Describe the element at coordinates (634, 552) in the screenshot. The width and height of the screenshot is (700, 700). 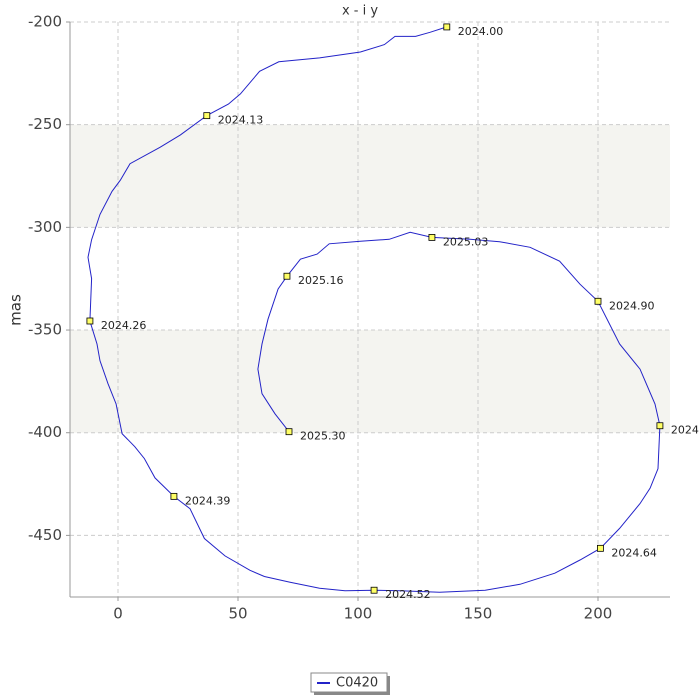
I see `epoch-label: 2024.64` at that location.